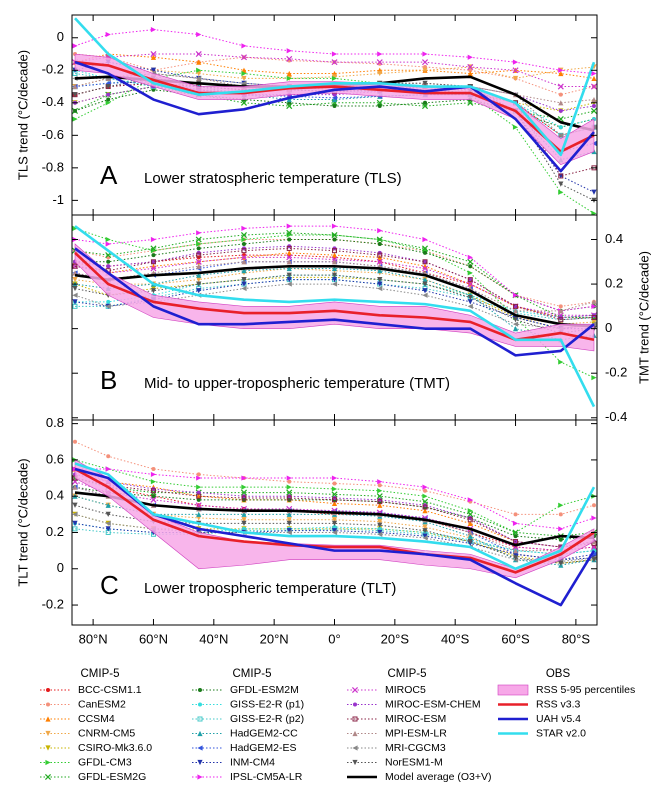 This screenshot has width=661, height=794. I want to click on model-line, so click(334, 512).